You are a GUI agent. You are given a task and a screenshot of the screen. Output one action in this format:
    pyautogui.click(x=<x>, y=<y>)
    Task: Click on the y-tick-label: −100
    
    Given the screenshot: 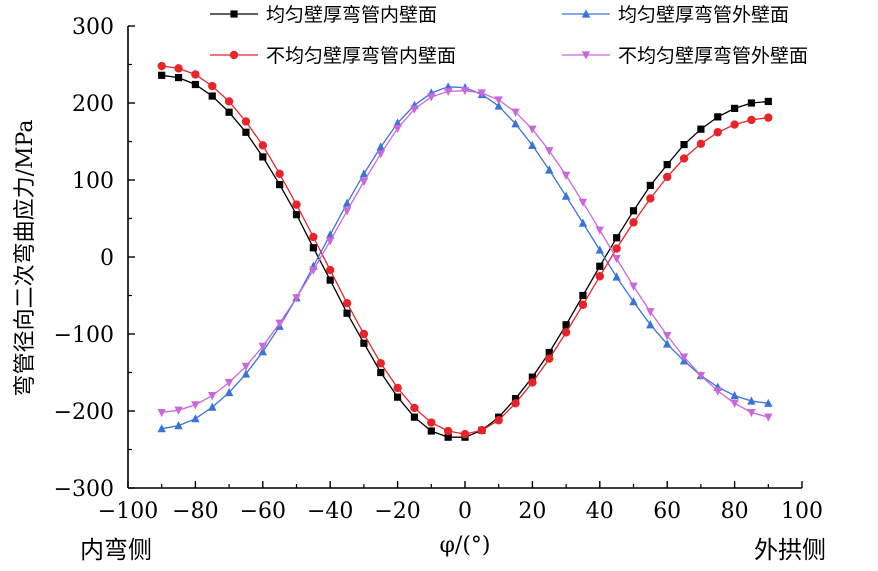 What is the action you would take?
    pyautogui.click(x=84, y=335)
    